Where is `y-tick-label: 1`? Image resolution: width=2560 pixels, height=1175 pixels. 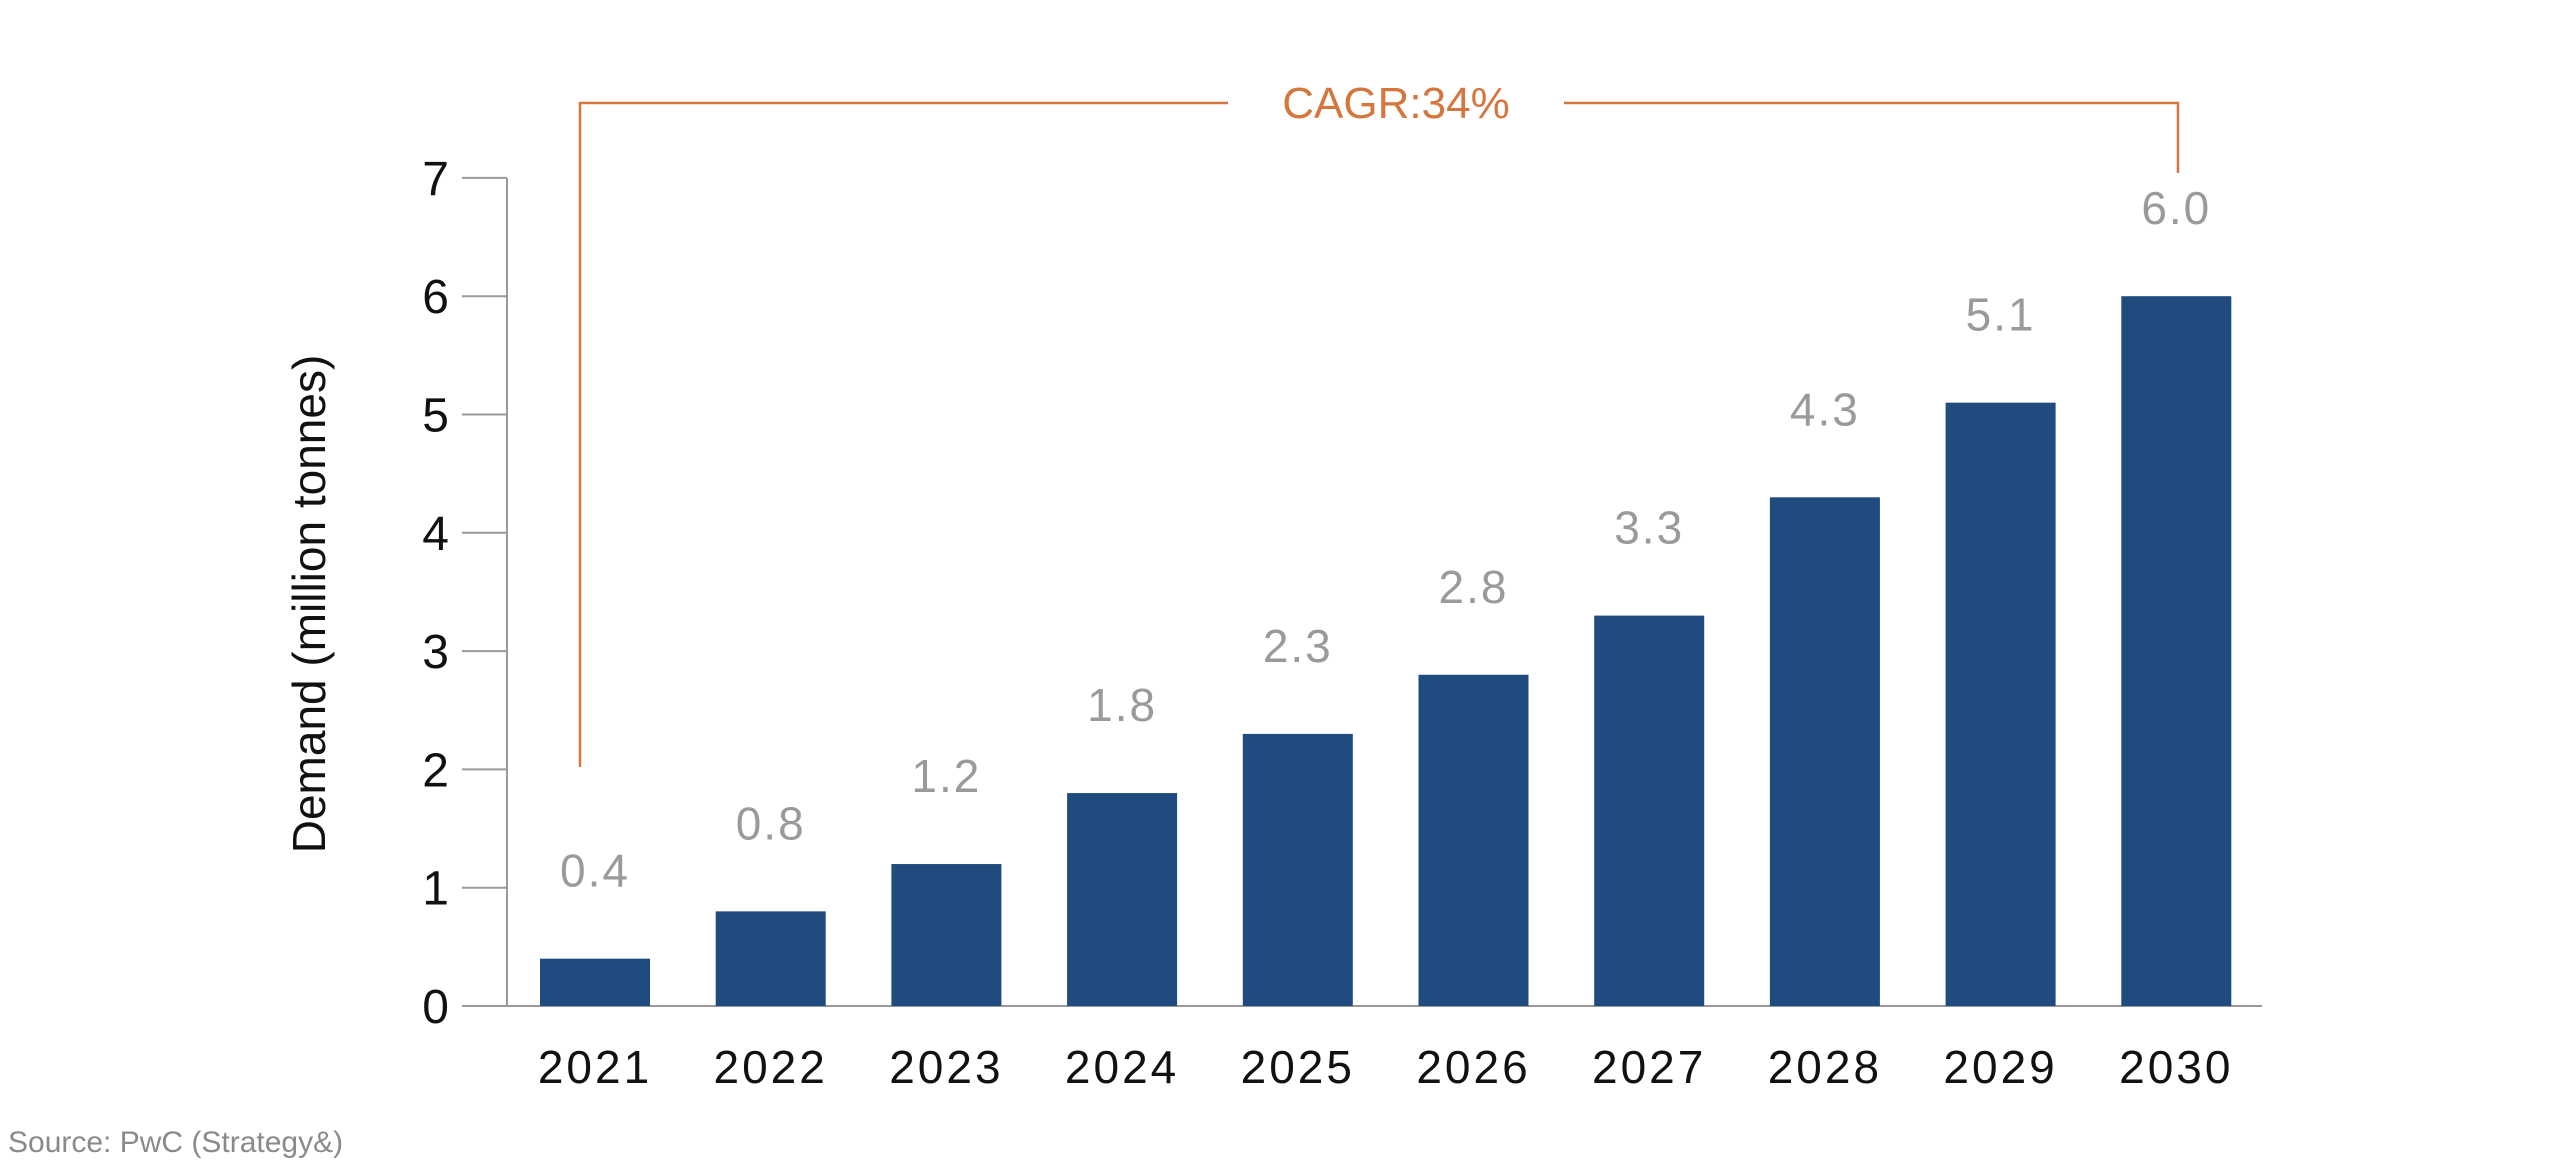 y-tick-label: 1 is located at coordinates (435, 889).